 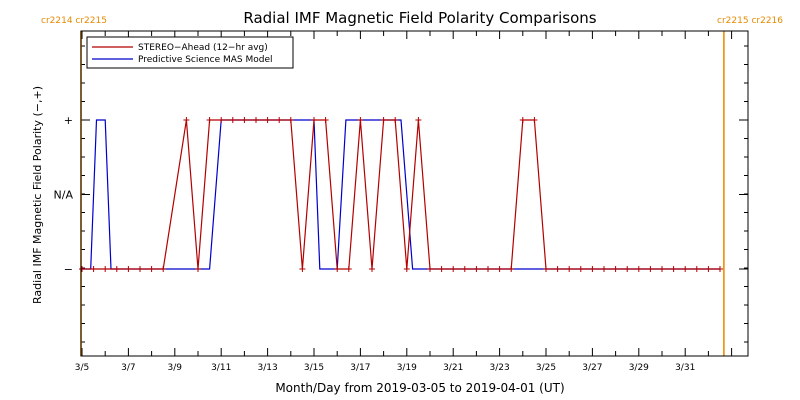 I want to click on x-tick-label: 3/7, so click(x=128, y=368).